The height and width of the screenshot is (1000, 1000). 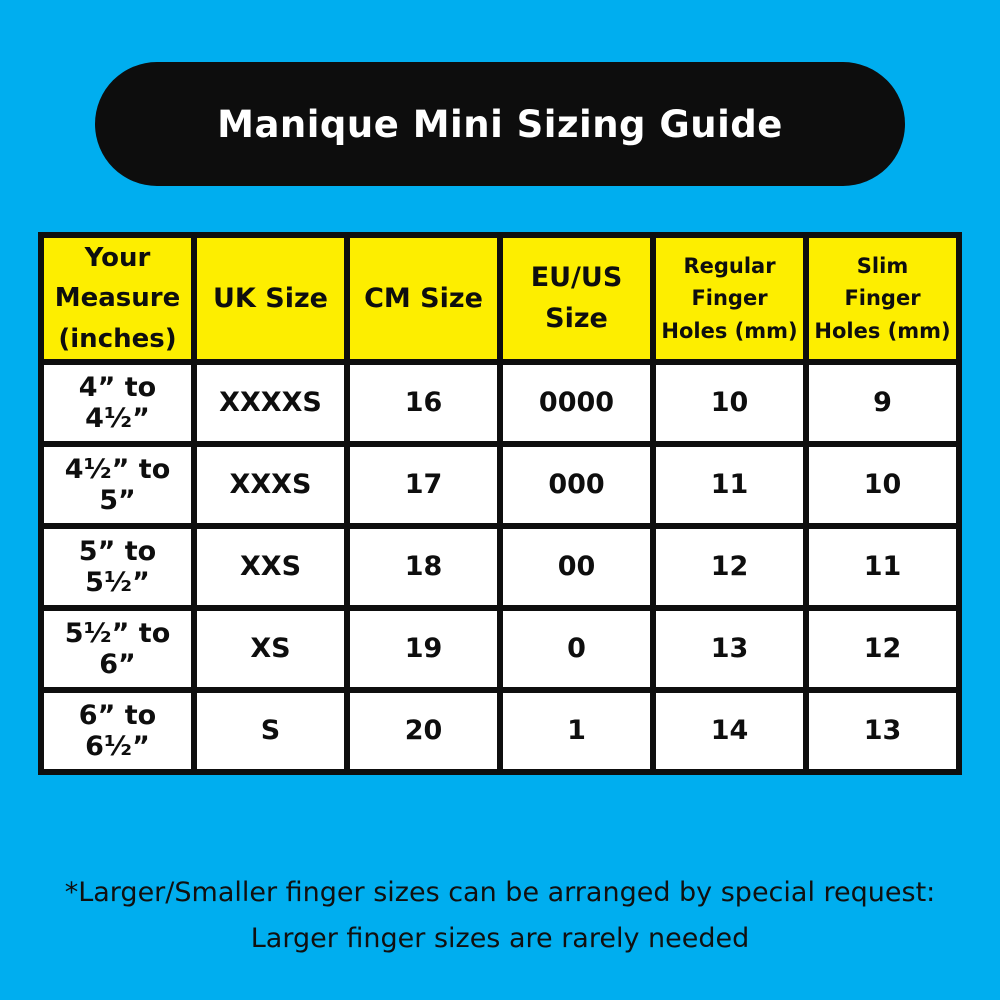 What do you see at coordinates (729, 484) in the screenshot?
I see `cell-regular-holes: 11` at bounding box center [729, 484].